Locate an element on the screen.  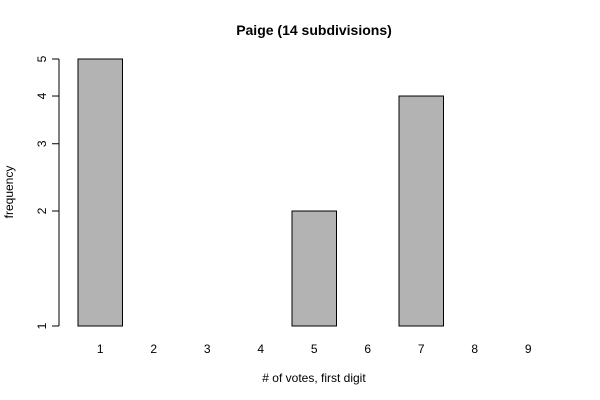
x-tick-label-6: 6 is located at coordinates (367, 349).